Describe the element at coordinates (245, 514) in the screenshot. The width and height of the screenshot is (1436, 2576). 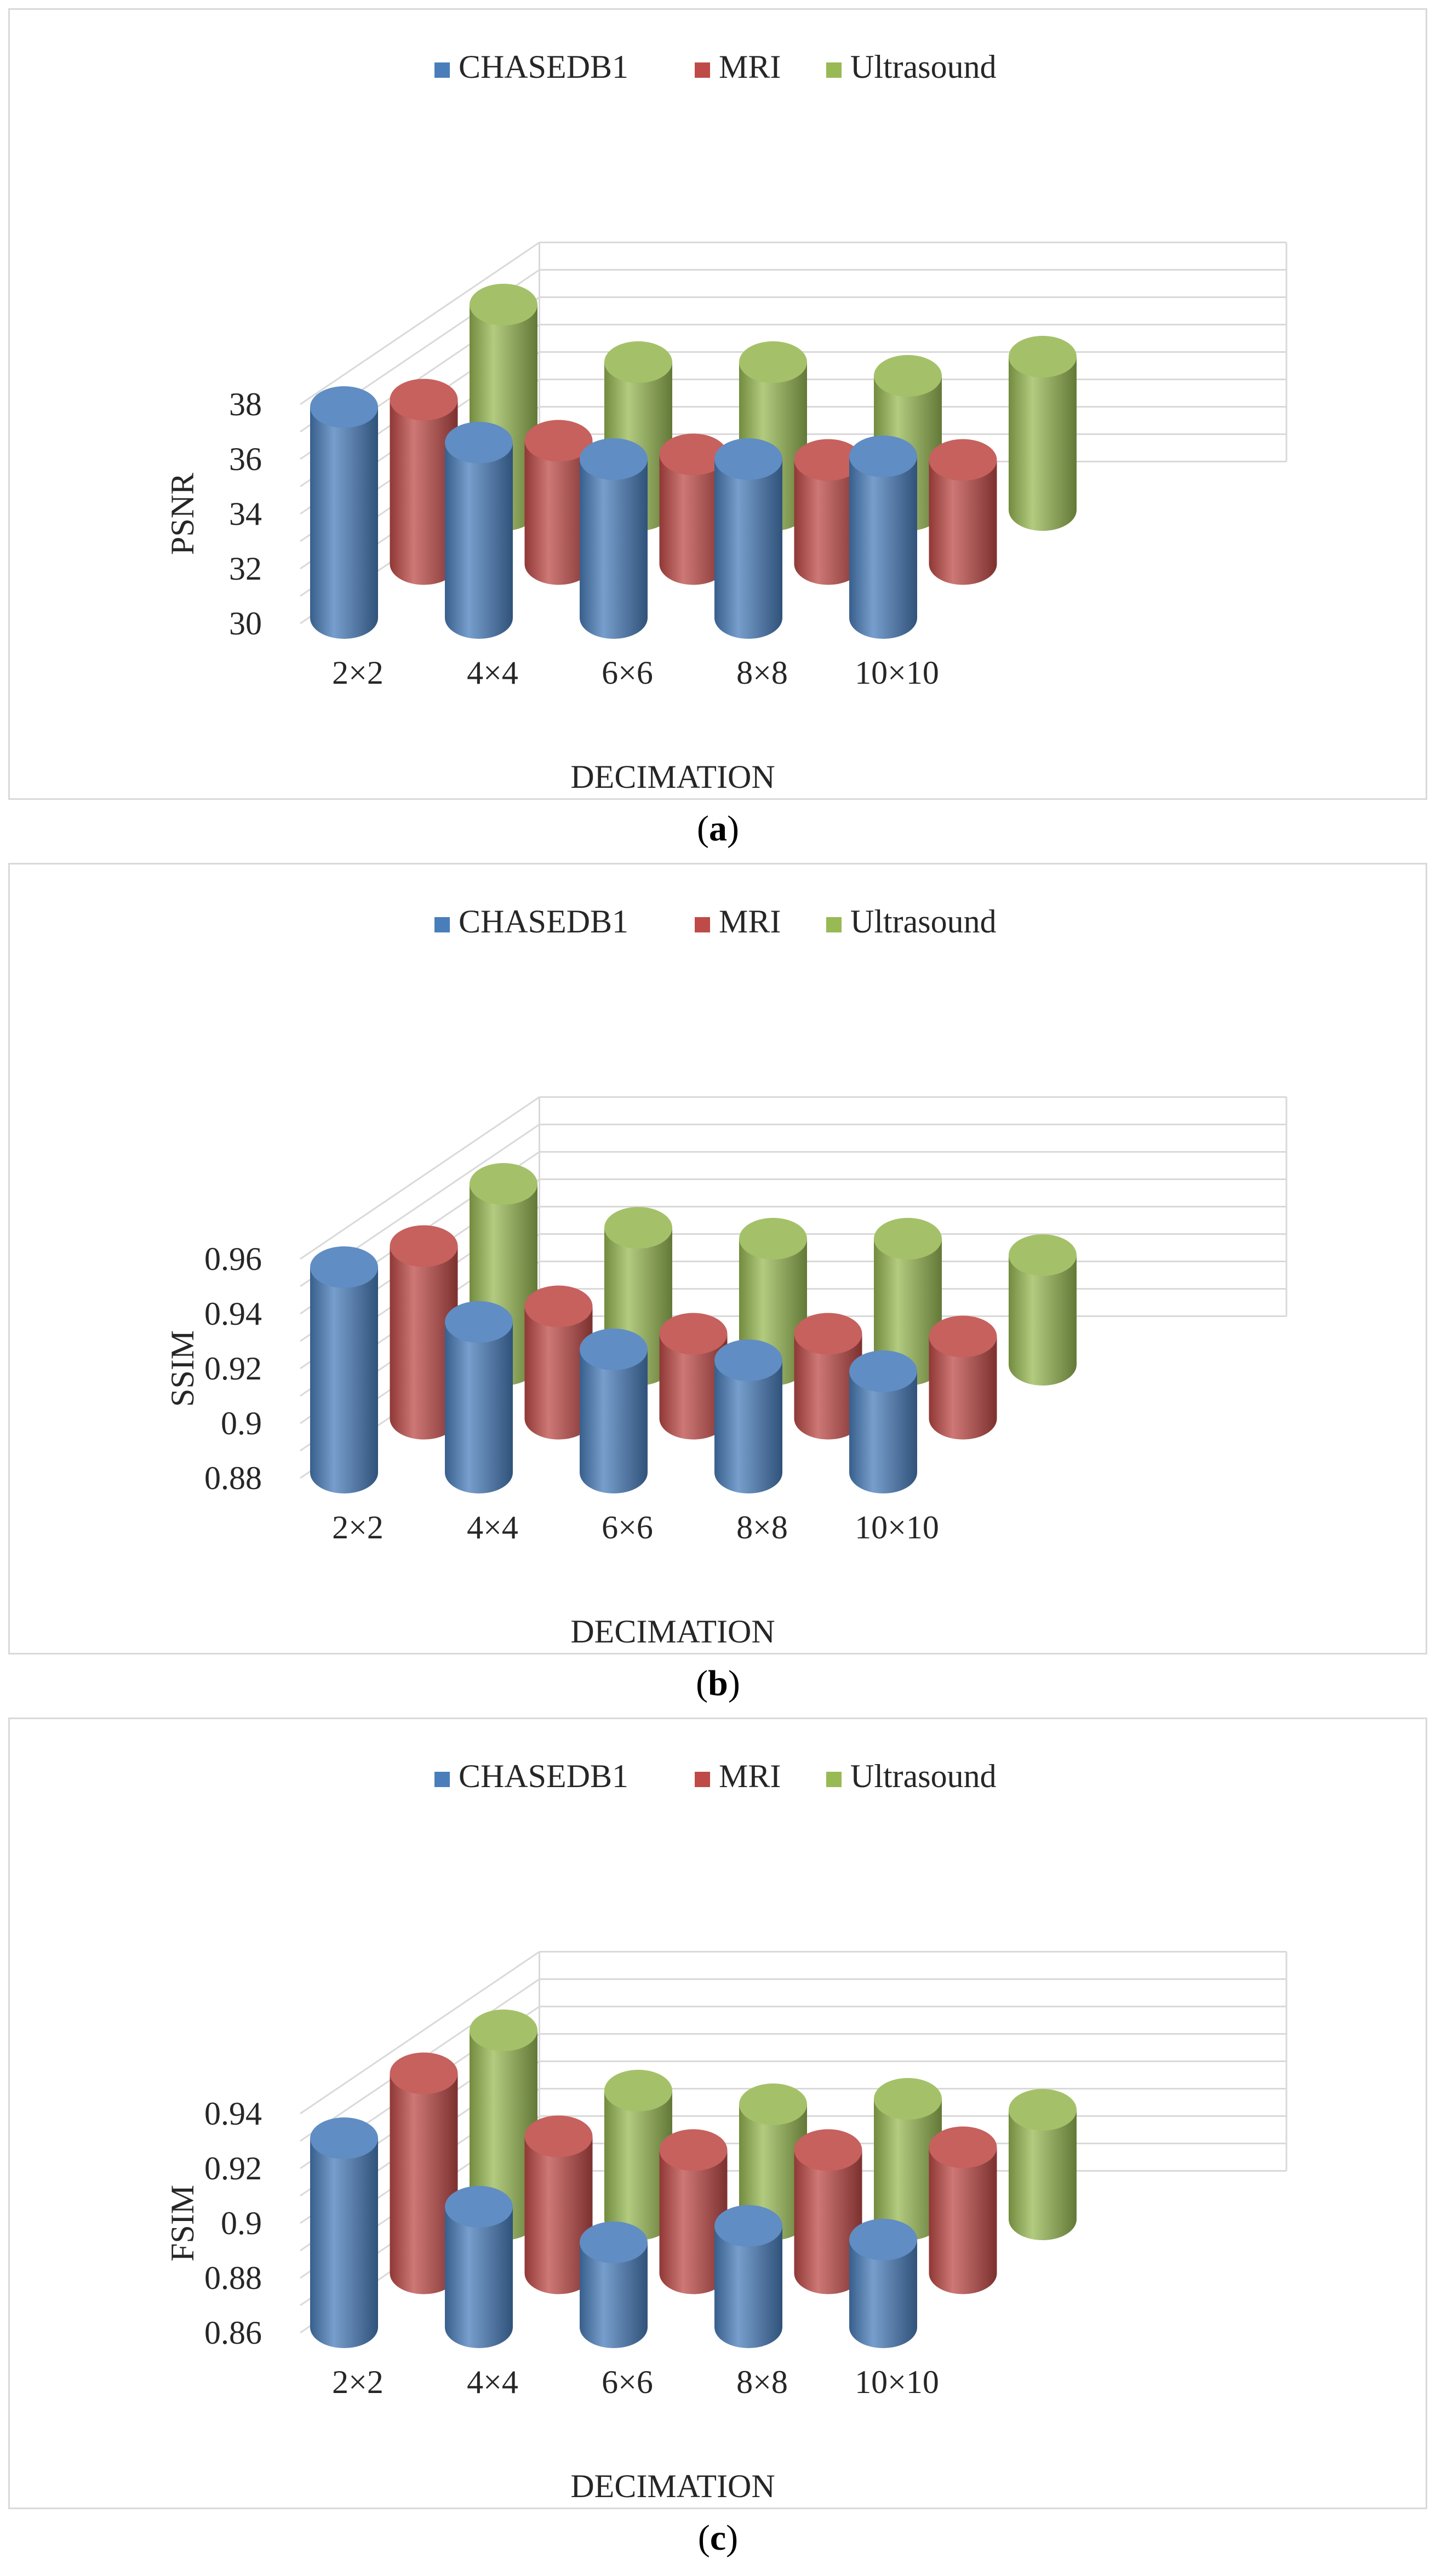
I see `y-tick-label: 34` at that location.